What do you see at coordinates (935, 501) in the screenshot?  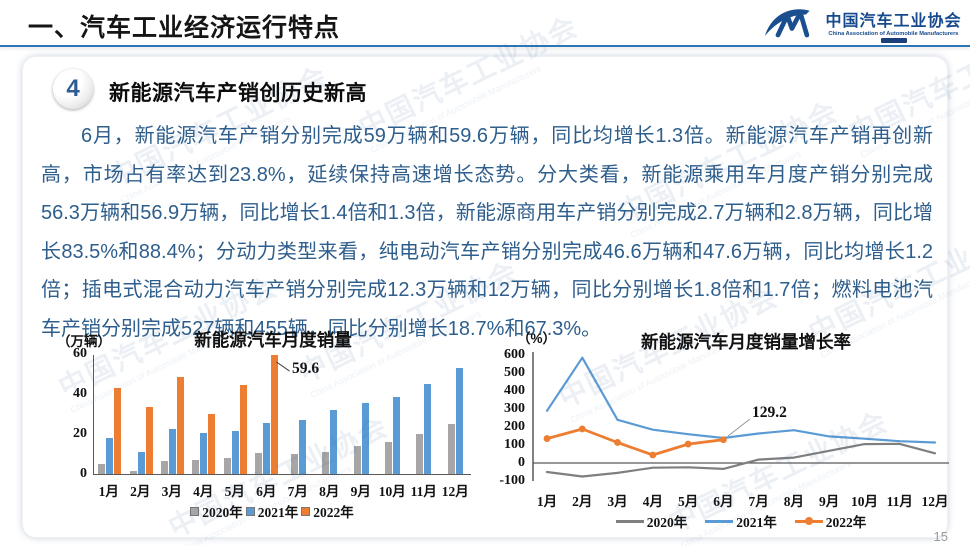 I see `line-x-label: 12月` at bounding box center [935, 501].